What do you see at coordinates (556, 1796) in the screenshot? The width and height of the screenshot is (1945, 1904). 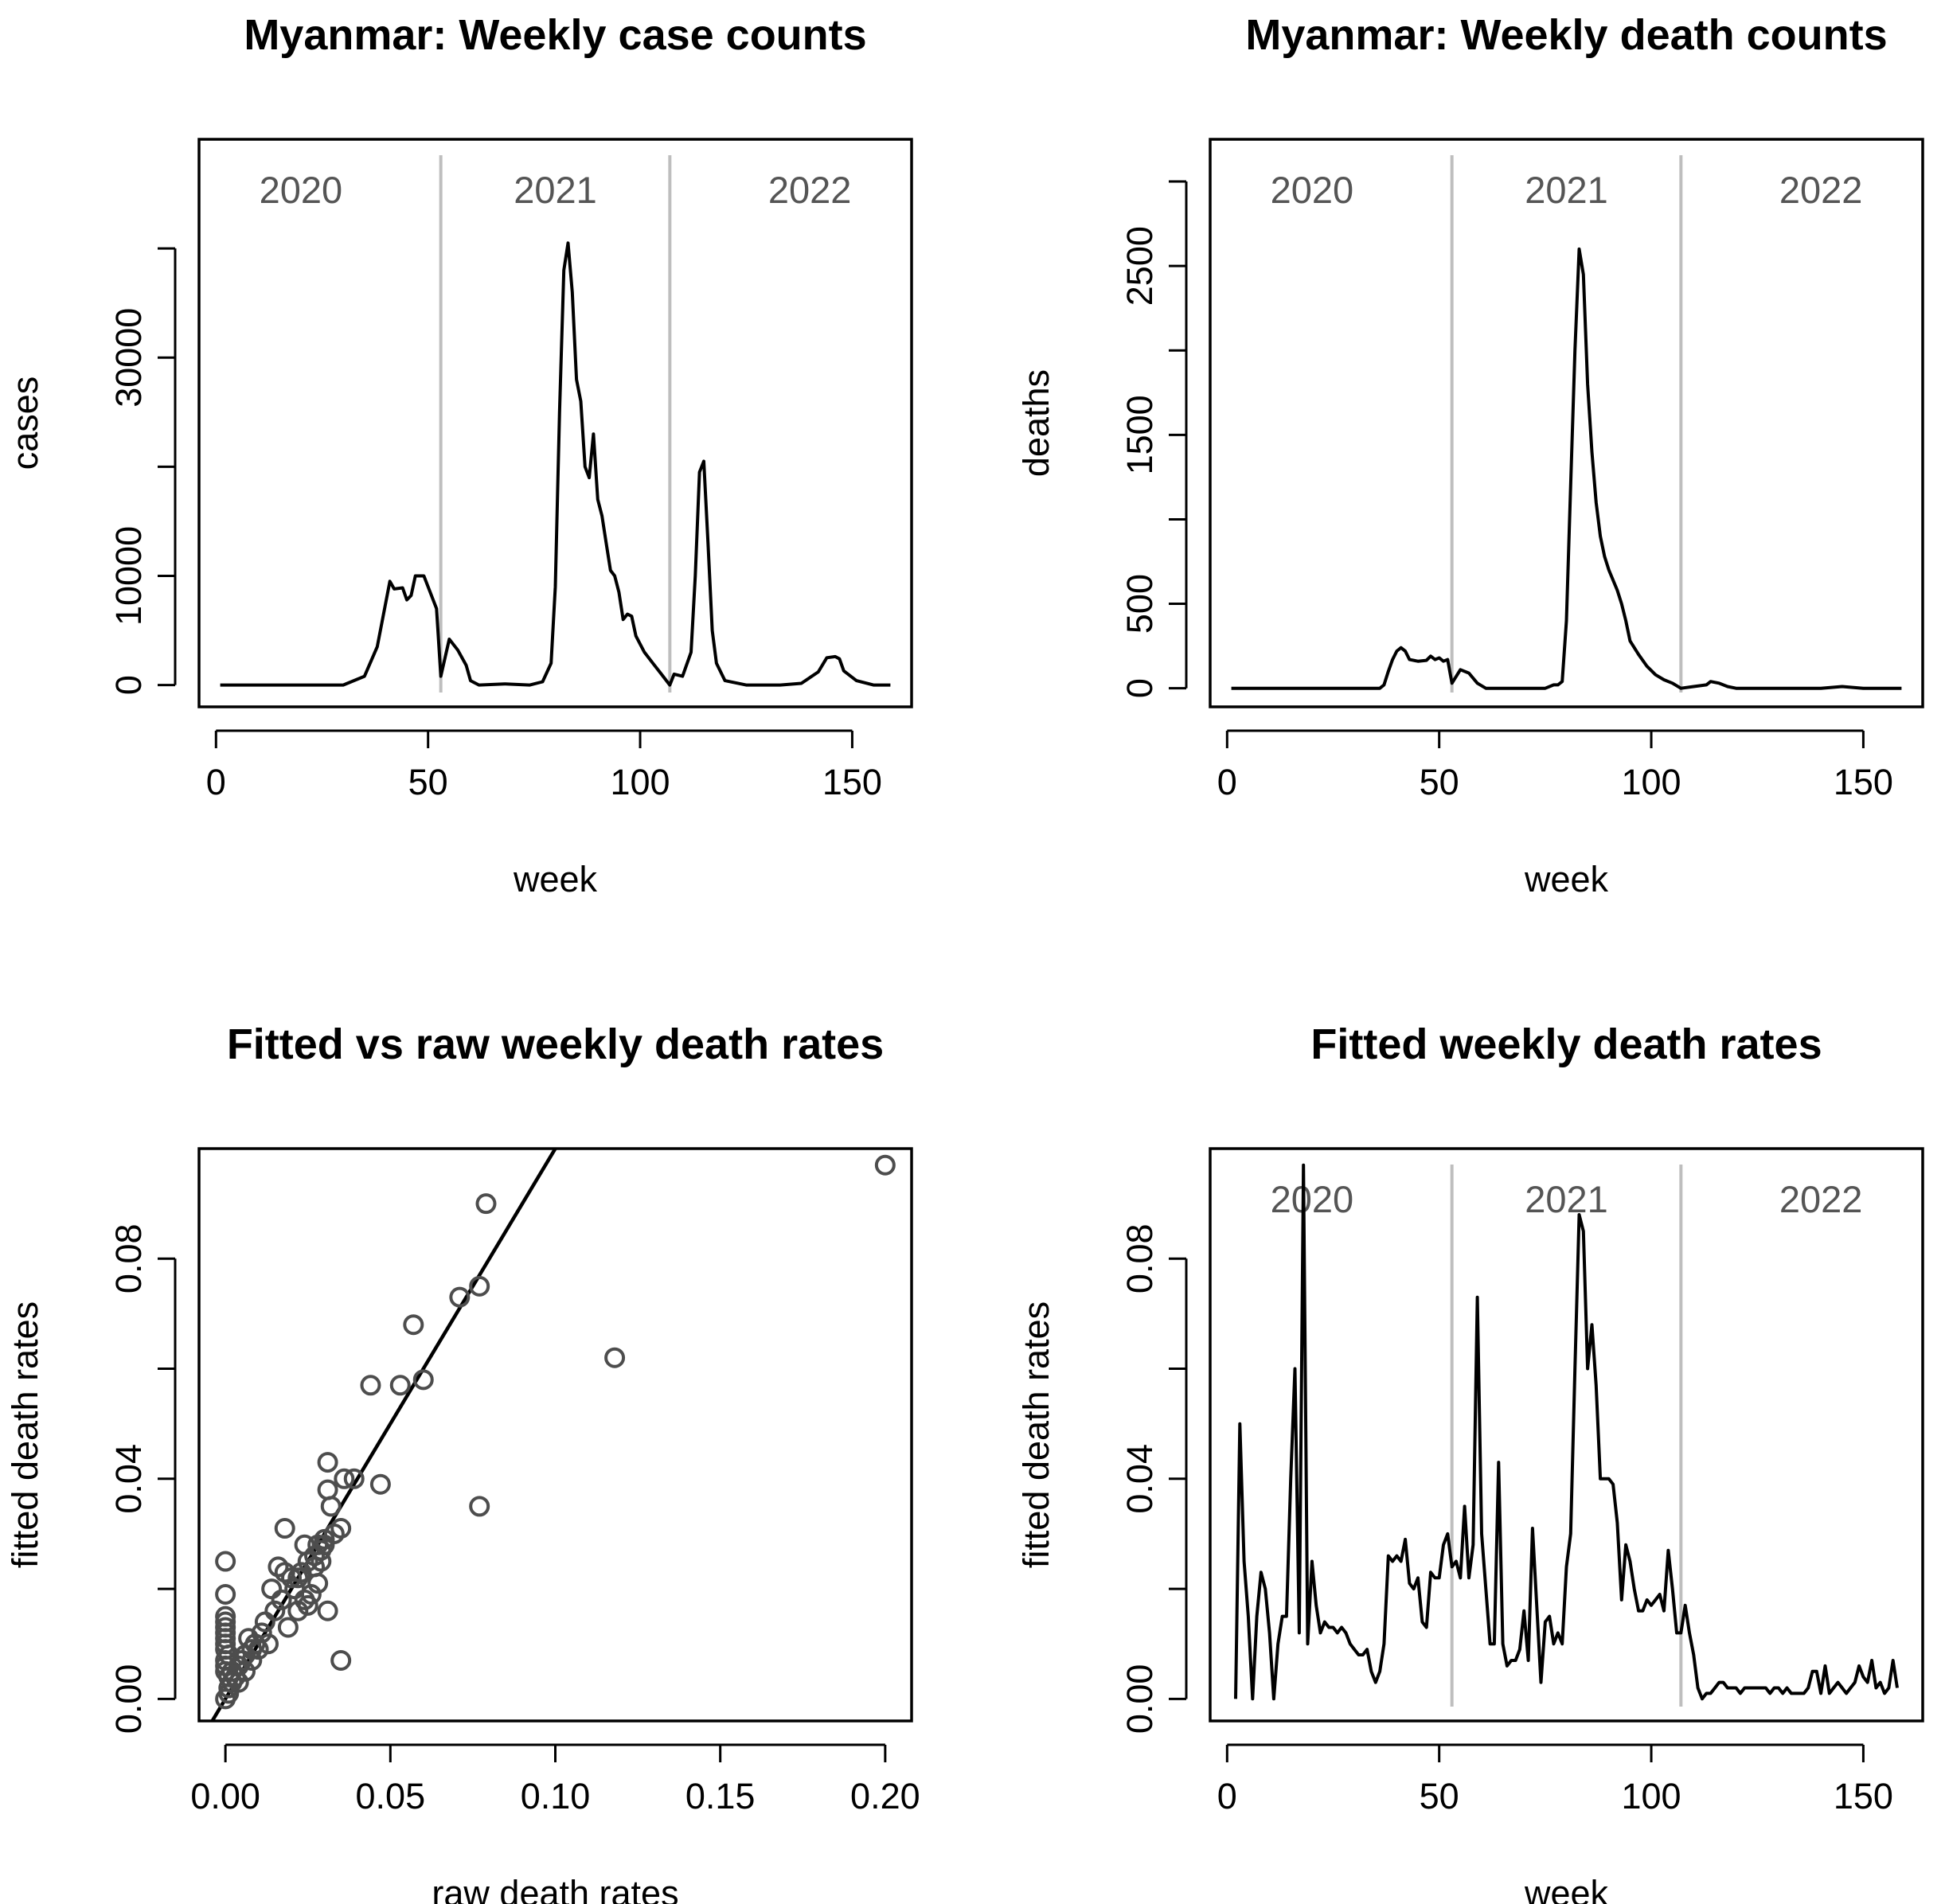 I see `x-tick-label: 0.10` at bounding box center [556, 1796].